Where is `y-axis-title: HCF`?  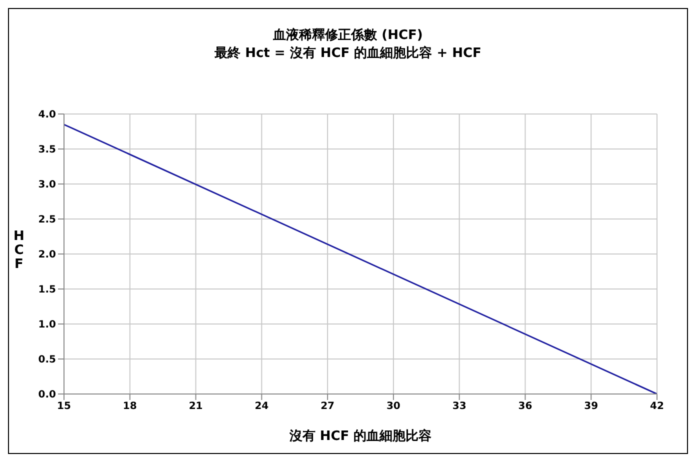
y-axis-title: HCF is located at coordinates (19, 250).